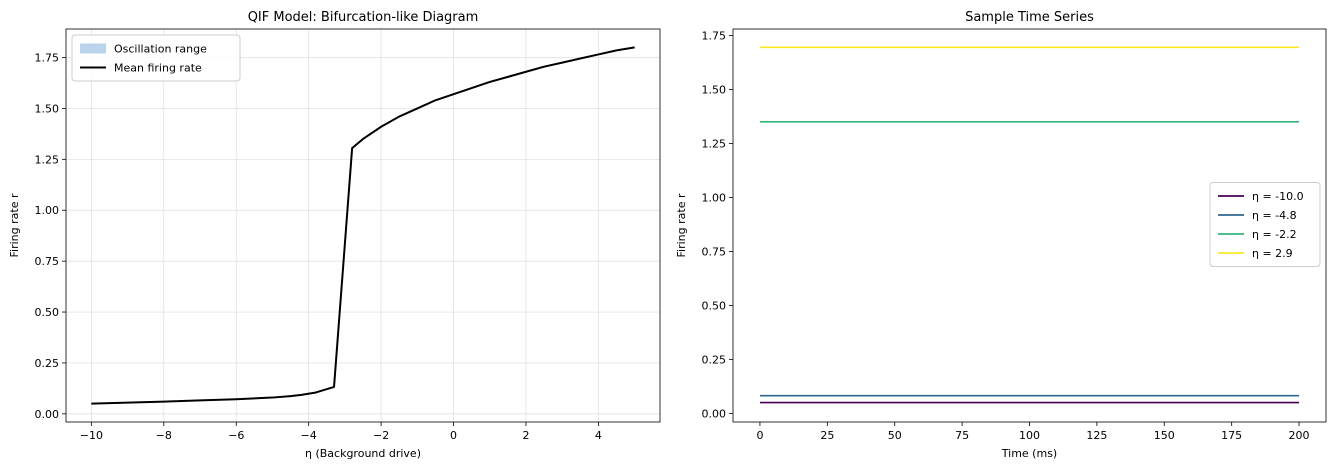 The width and height of the screenshot is (1334, 470). I want to click on bifurcation-y-tick-label-1: 0.25, so click(47, 363).